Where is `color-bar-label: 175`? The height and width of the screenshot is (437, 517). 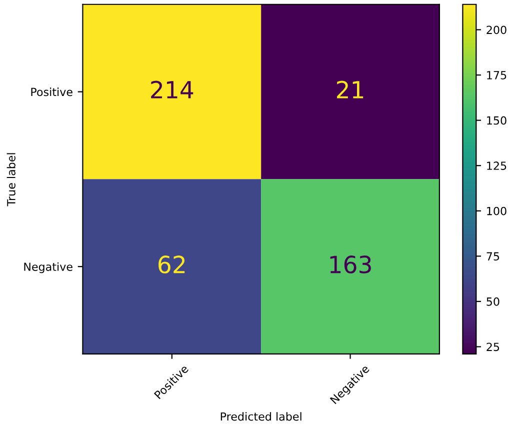
color-bar-label: 175 is located at coordinates (496, 75).